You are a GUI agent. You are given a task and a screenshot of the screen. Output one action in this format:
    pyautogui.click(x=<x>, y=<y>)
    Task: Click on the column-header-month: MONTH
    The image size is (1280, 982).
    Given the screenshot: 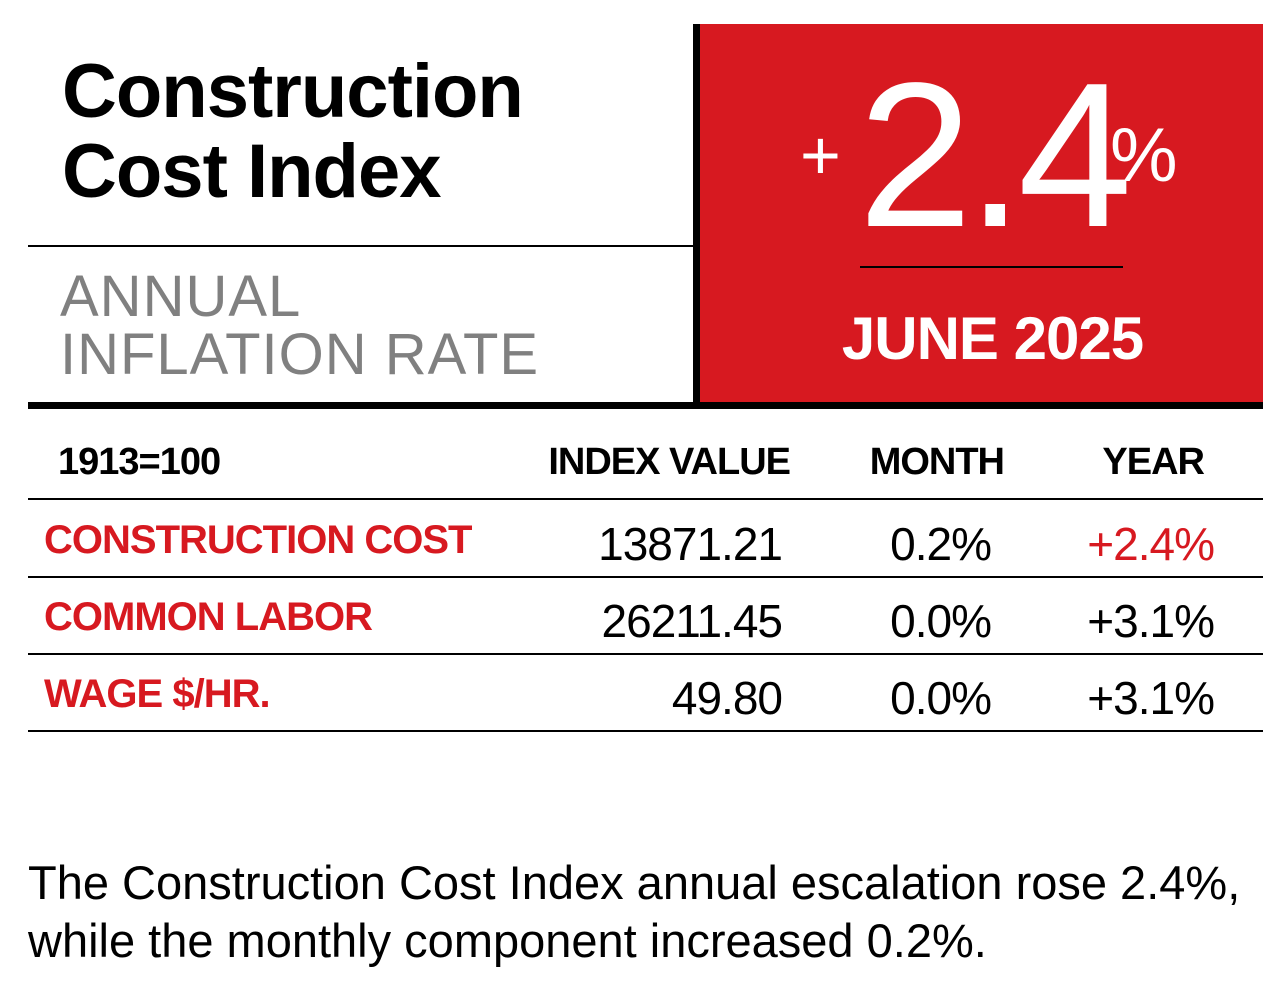 What is the action you would take?
    pyautogui.click(x=937, y=462)
    